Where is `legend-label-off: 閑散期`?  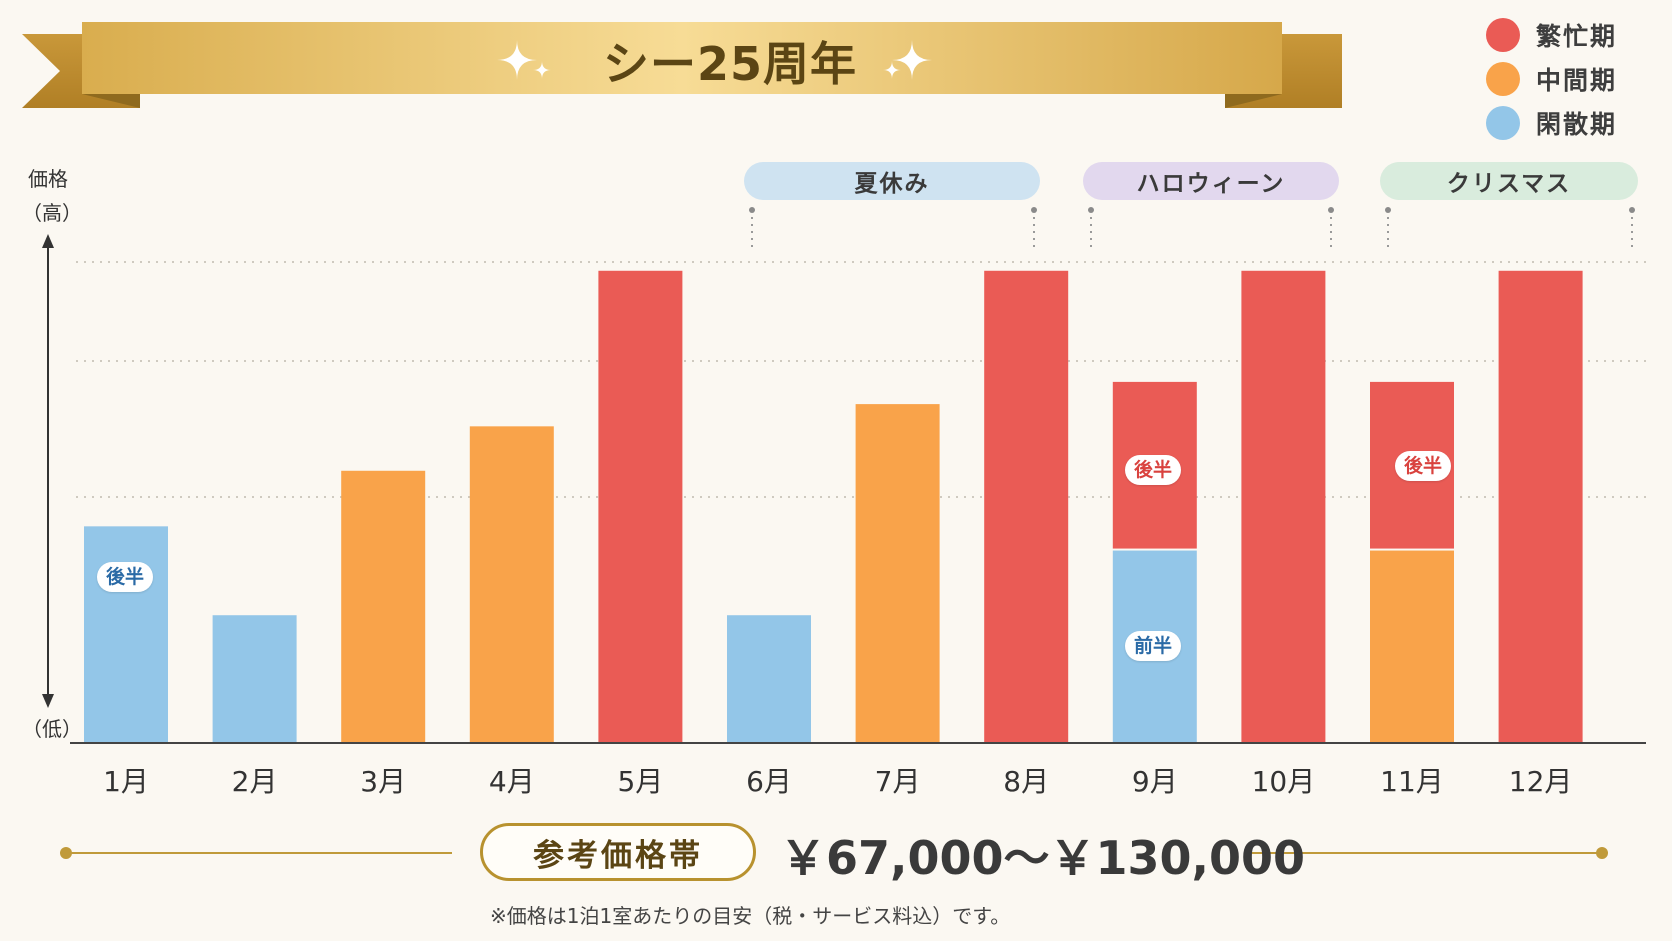
legend-label-off: 閑散期 is located at coordinates (1577, 124).